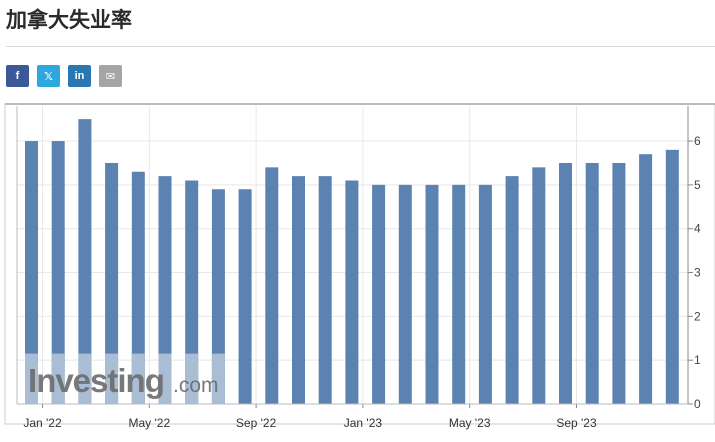 The height and width of the screenshot is (442, 715). I want to click on y-tick-label: 1, so click(697, 360).